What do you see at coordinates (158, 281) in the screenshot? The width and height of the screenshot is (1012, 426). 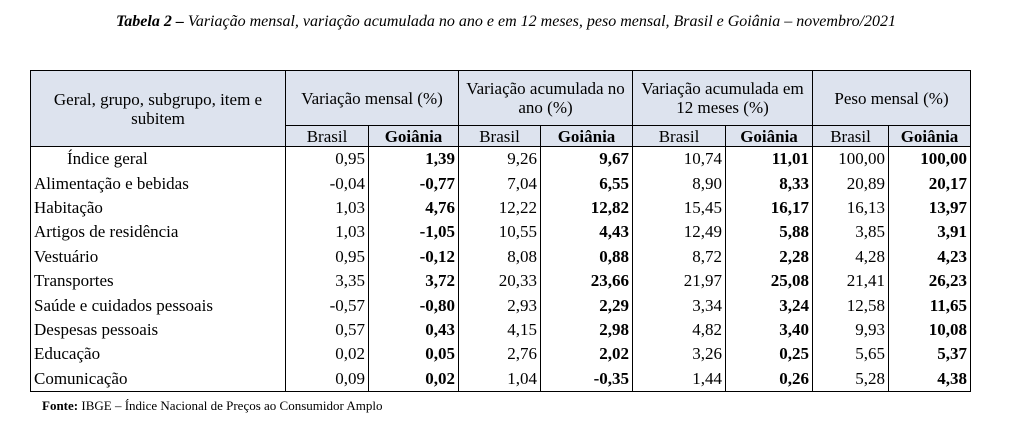 I see `row-label: Transportes` at bounding box center [158, 281].